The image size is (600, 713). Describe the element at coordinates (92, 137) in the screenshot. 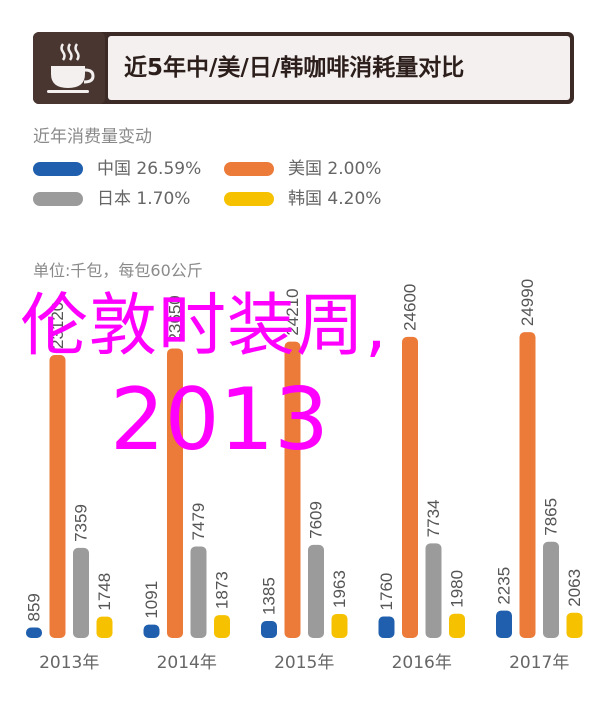

I see `chart-subtitle: 近年消费量变动` at that location.